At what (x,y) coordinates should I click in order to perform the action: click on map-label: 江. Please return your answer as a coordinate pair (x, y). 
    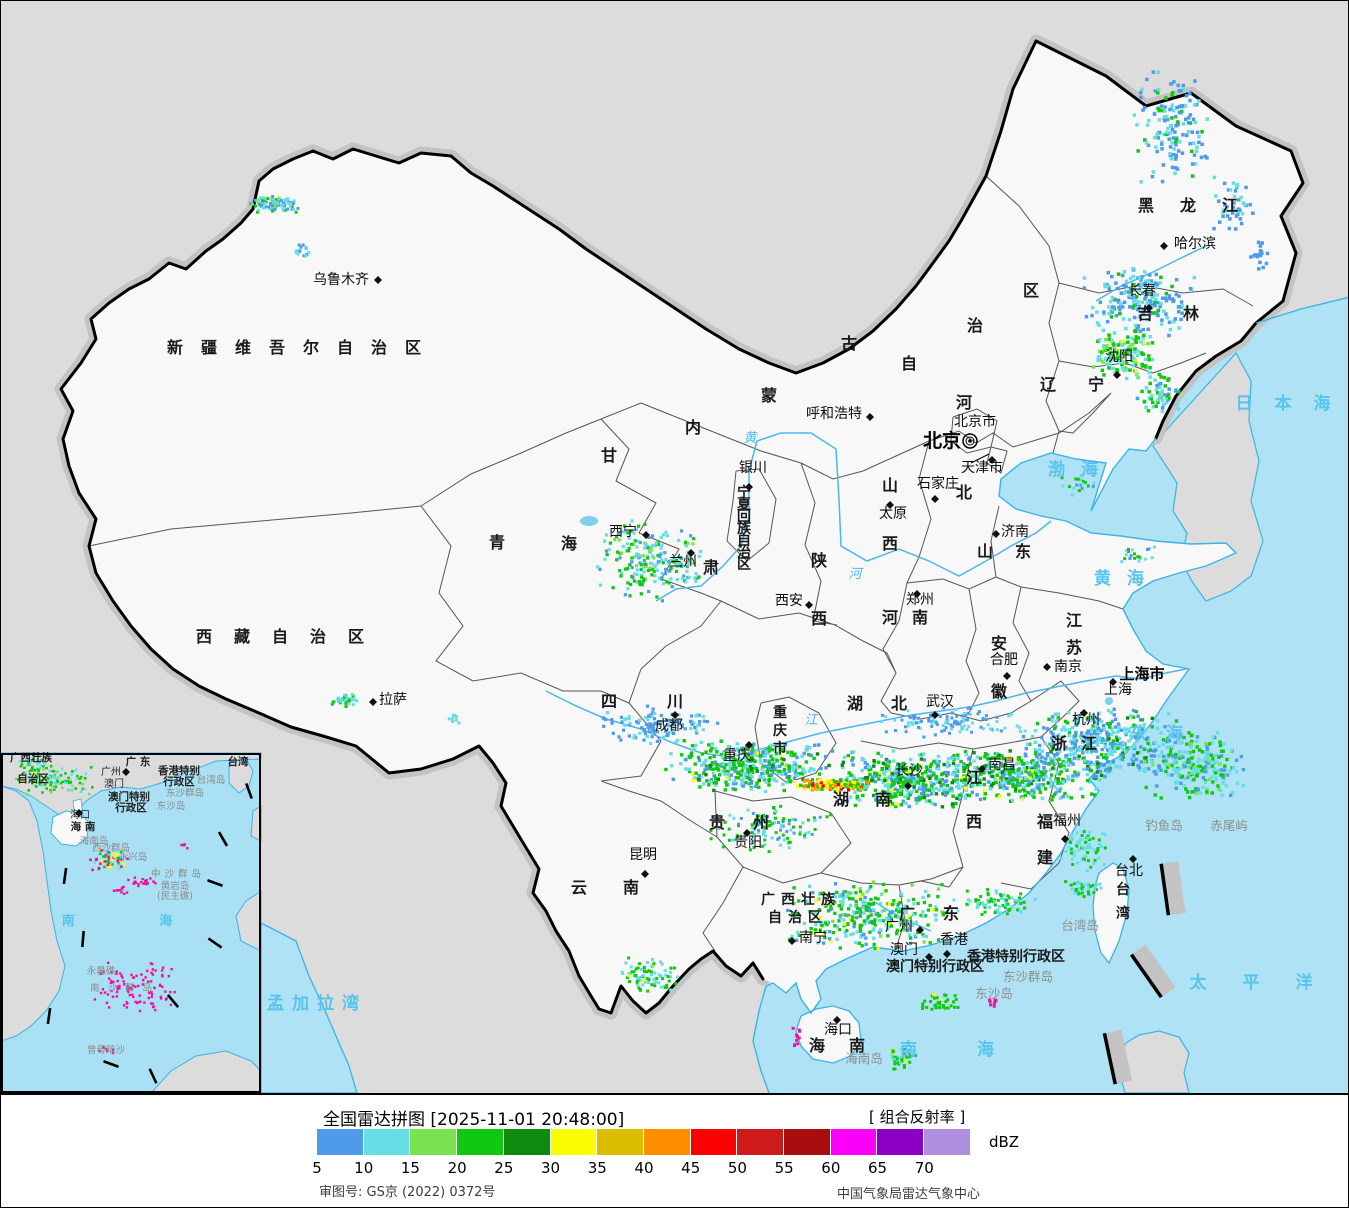
    Looking at the image, I should click on (811, 720).